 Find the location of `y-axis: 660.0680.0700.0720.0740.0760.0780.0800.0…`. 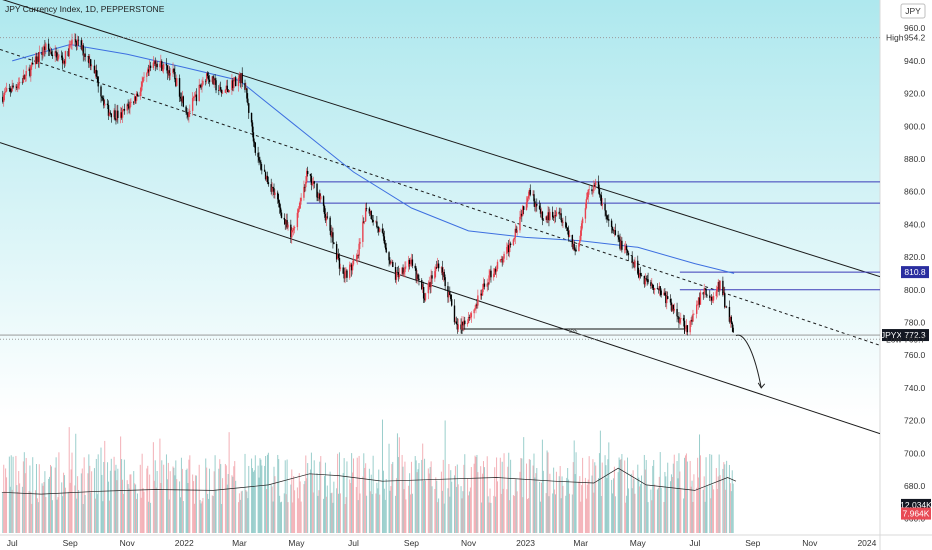

y-axis: 660.0680.0700.0720.0740.0760.0780.0800.0… is located at coordinates (915, 273).